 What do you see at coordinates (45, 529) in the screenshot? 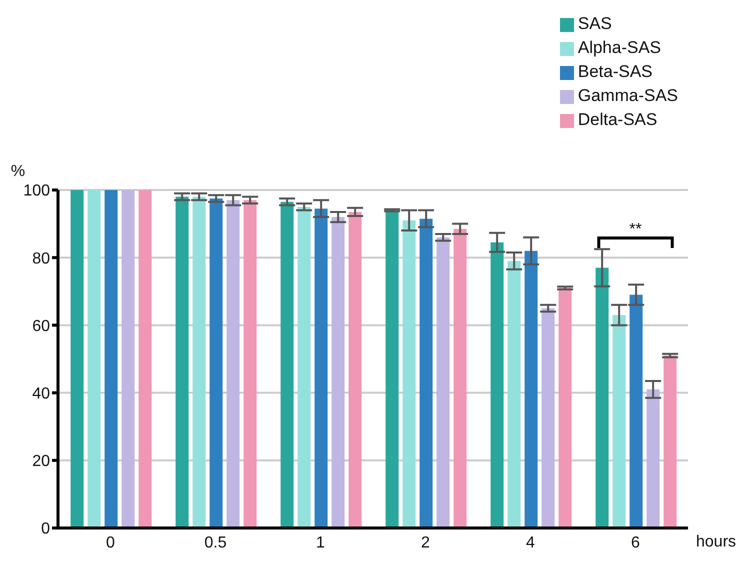
I see `y-tick-label: 0` at bounding box center [45, 529].